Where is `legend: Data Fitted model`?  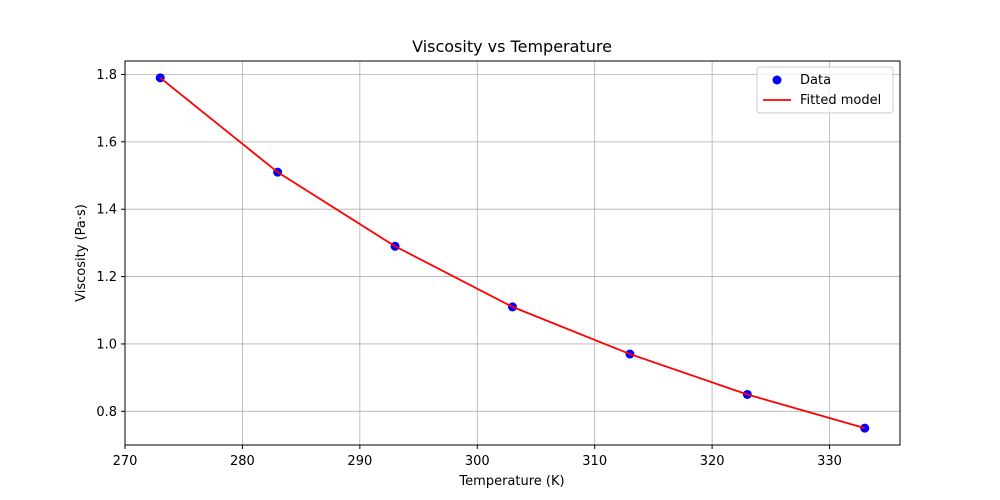
legend: Data Fitted model is located at coordinates (825, 90).